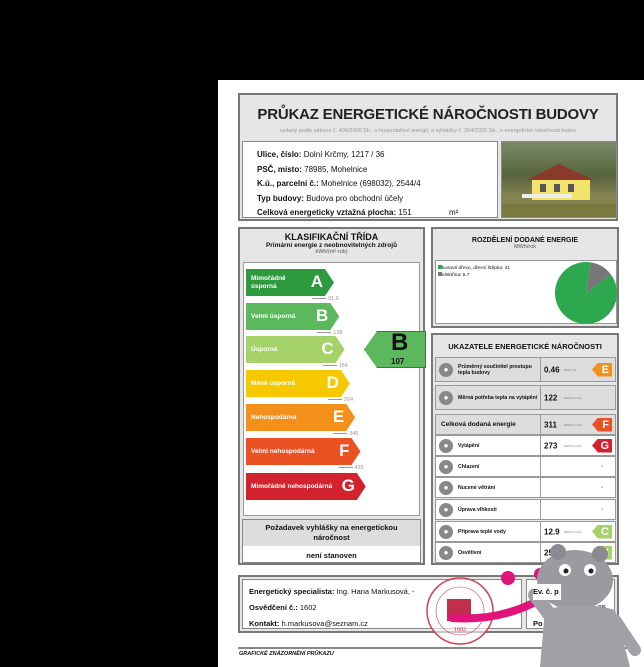 Image resolution: width=644 pixels, height=667 pixels. I want to click on class-letter: A, so click(316, 281).